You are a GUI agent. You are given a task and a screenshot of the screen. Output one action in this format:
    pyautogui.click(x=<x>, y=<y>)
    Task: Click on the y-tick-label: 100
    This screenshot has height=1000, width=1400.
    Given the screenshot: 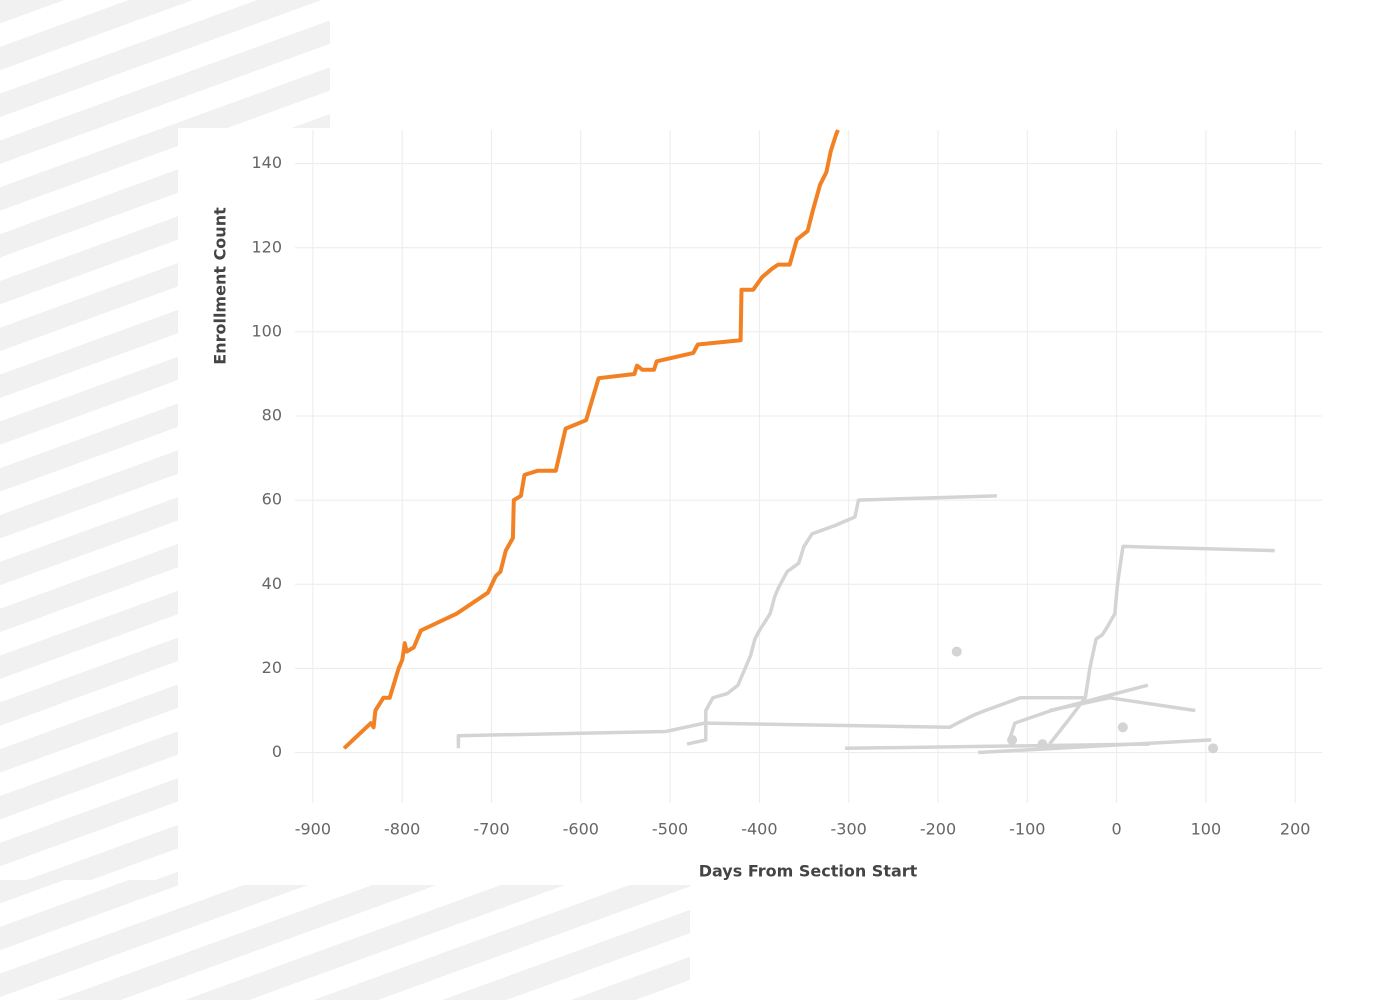 What is the action you would take?
    pyautogui.click(x=266, y=330)
    